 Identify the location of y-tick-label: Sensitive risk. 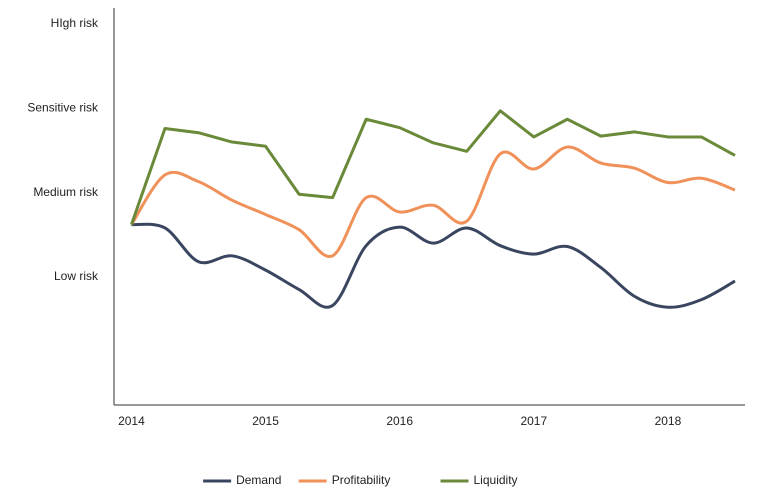
(63, 107).